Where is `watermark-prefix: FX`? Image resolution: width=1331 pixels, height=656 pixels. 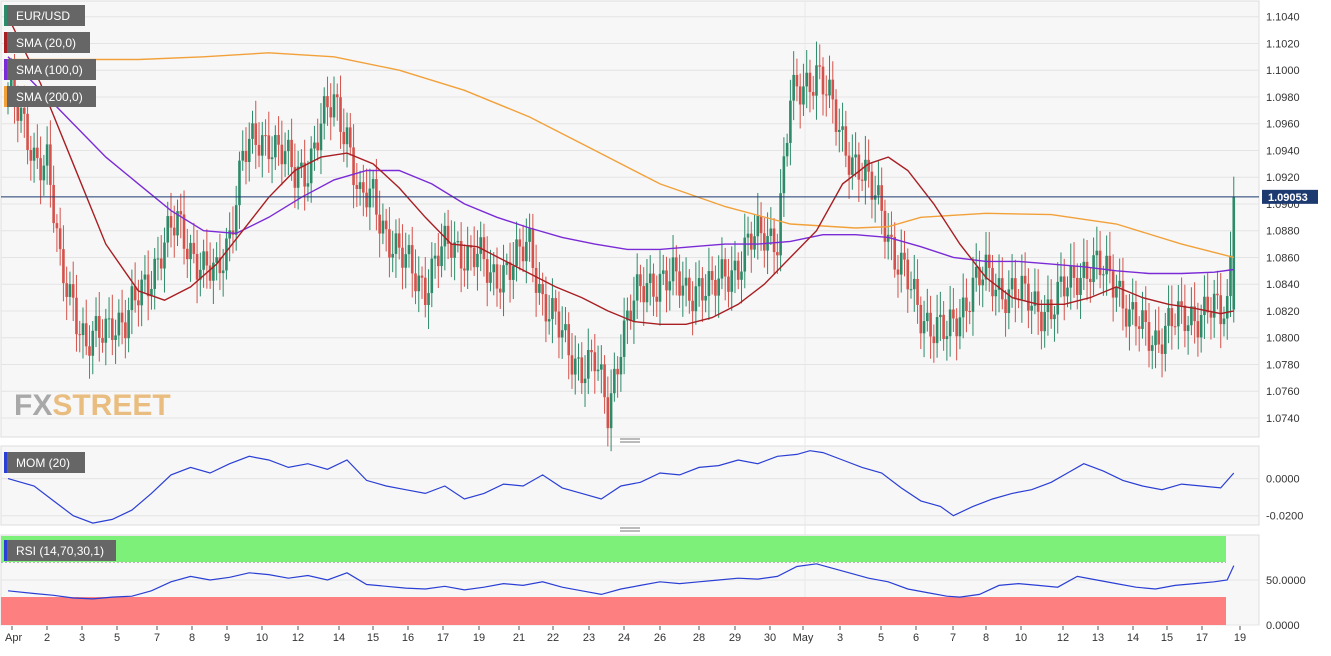
watermark-prefix: FX is located at coordinates (33, 405).